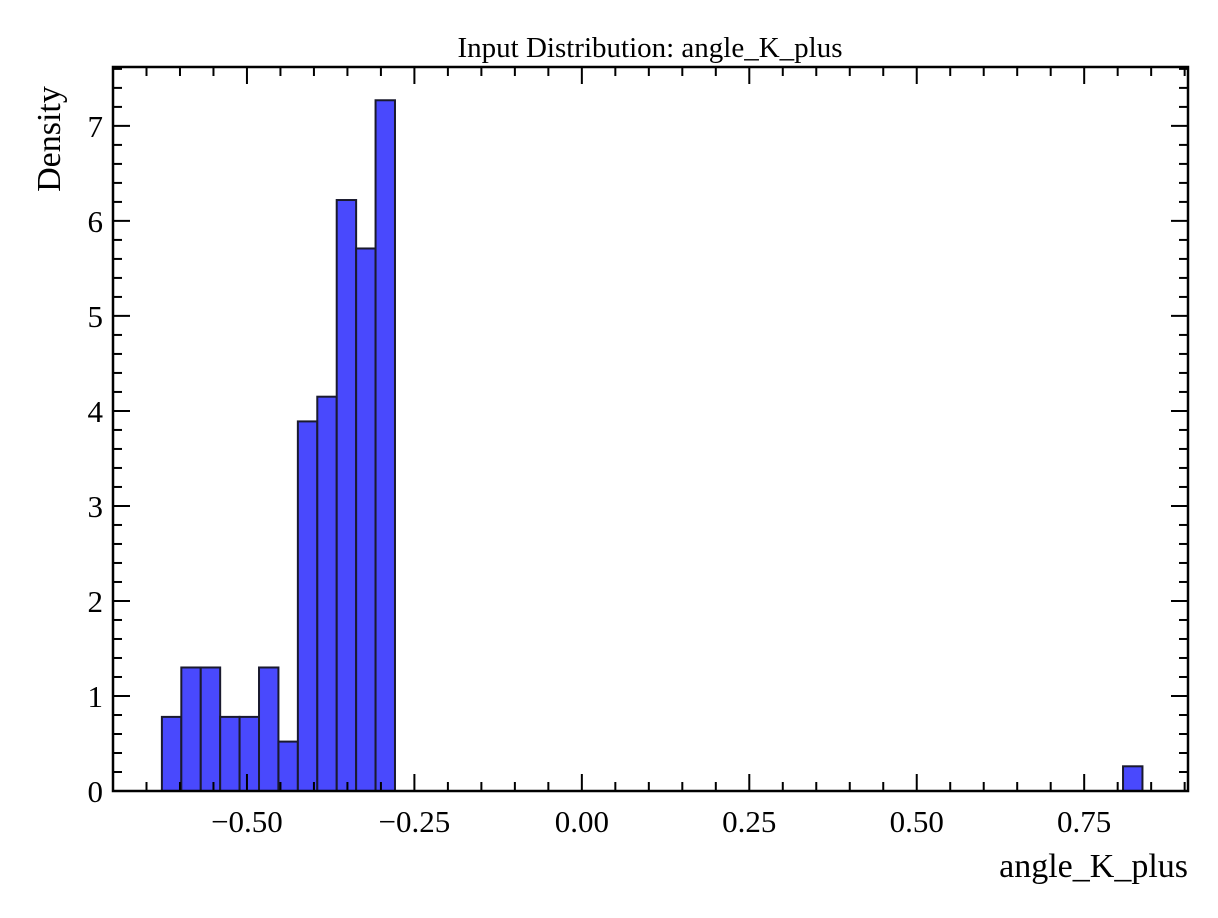 The width and height of the screenshot is (1218, 918). What do you see at coordinates (96, 316) in the screenshot?
I see `y-tick-label-5: 5` at bounding box center [96, 316].